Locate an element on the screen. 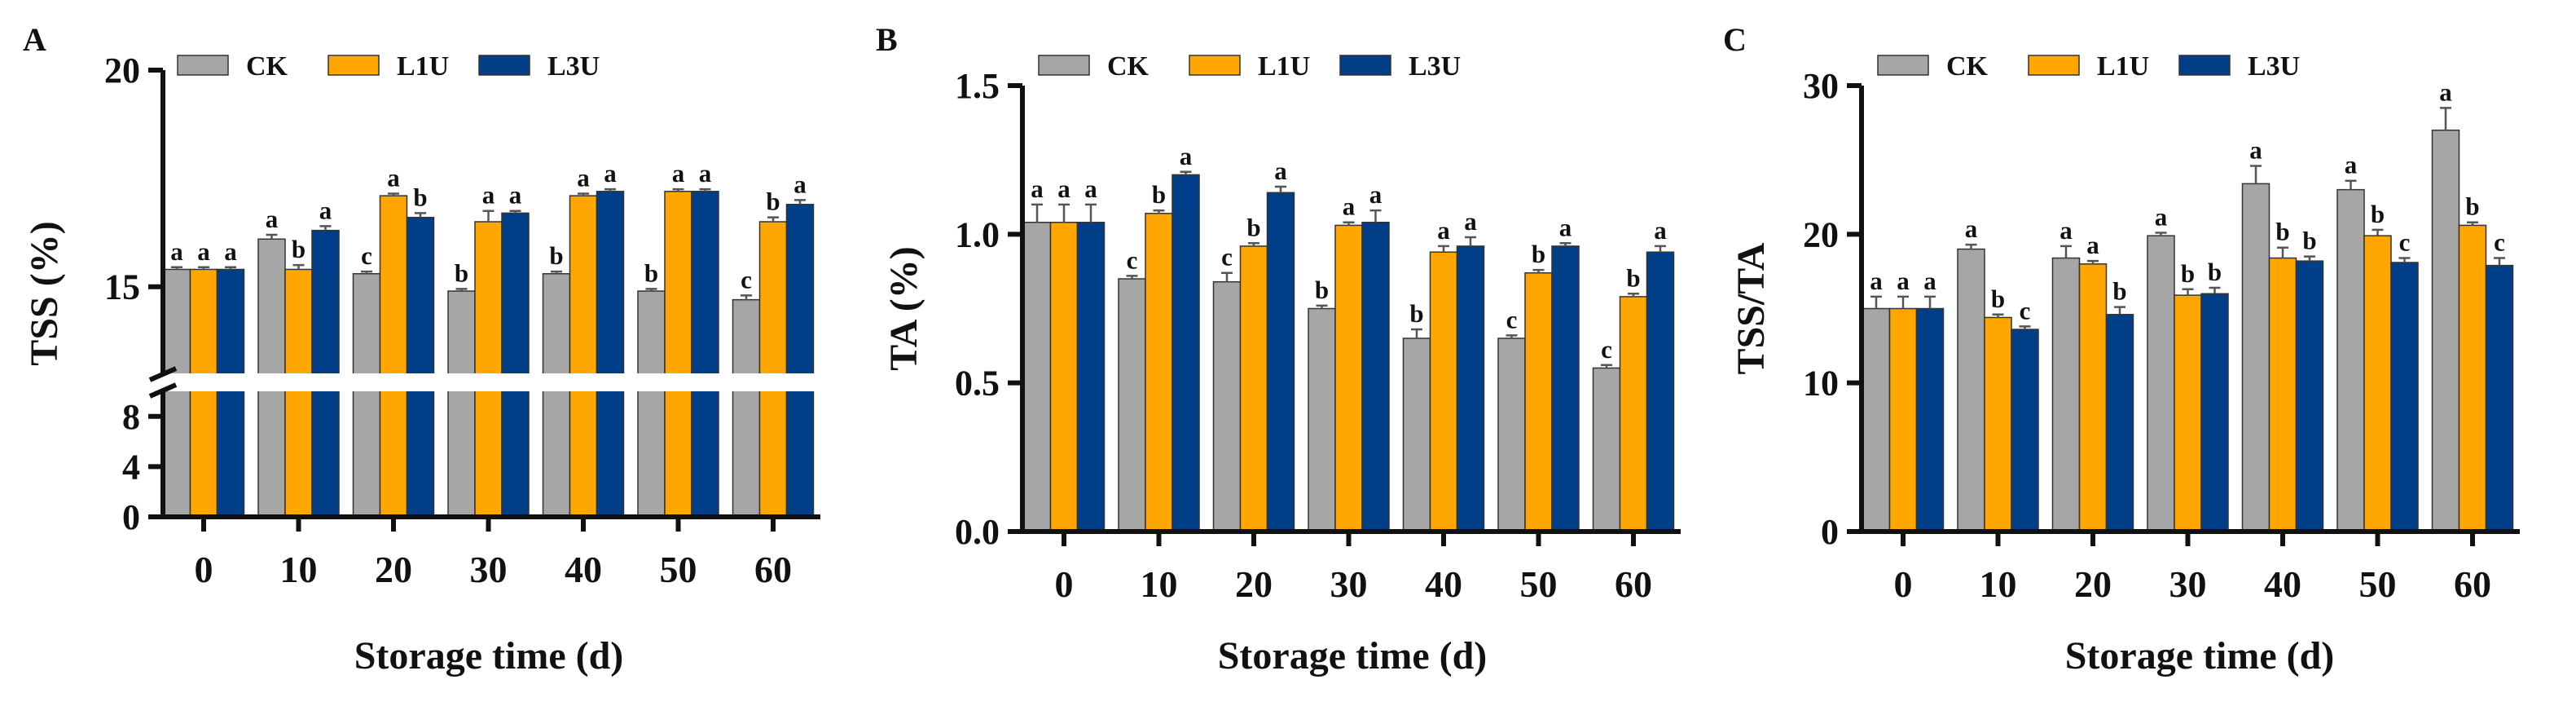  panel-c-sig-letter-l1u-20: a is located at coordinates (2092, 245).